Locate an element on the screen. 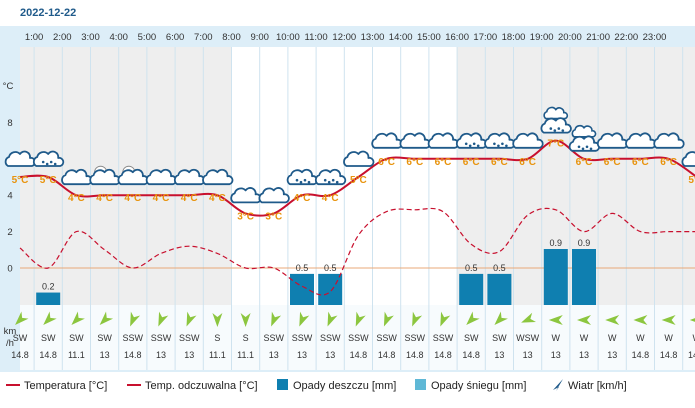 This screenshot has width=695, height=408. hour-label: 13:00 is located at coordinates (373, 37).